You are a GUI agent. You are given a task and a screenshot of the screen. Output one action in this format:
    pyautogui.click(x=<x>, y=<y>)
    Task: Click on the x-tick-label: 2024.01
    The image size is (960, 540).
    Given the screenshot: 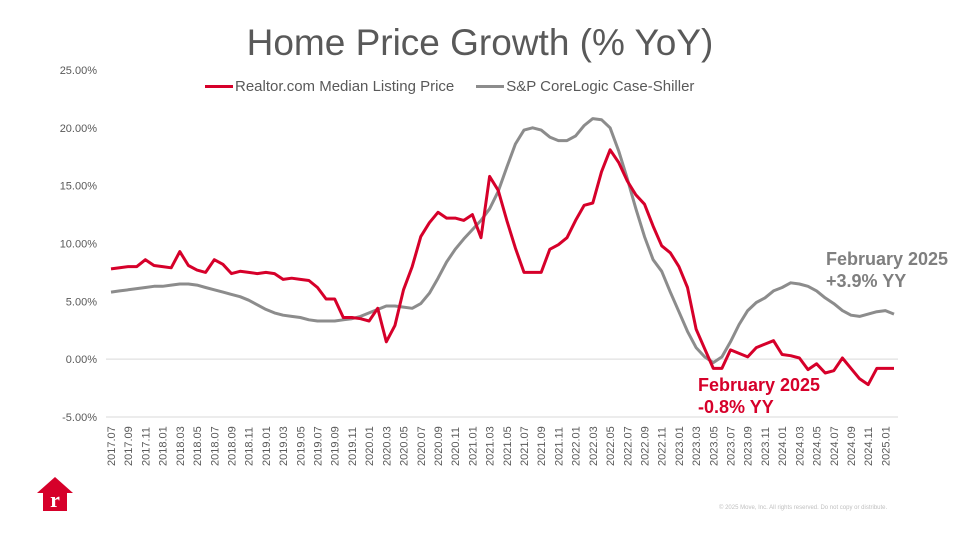 What is the action you would take?
    pyautogui.click(x=783, y=446)
    